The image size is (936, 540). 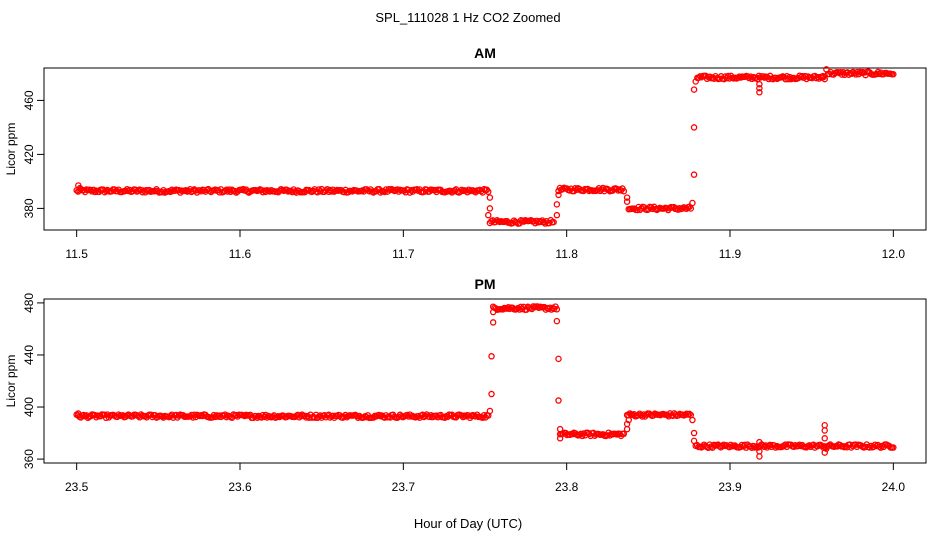 I want to click on y-tick-label: 360, so click(x=29, y=459).